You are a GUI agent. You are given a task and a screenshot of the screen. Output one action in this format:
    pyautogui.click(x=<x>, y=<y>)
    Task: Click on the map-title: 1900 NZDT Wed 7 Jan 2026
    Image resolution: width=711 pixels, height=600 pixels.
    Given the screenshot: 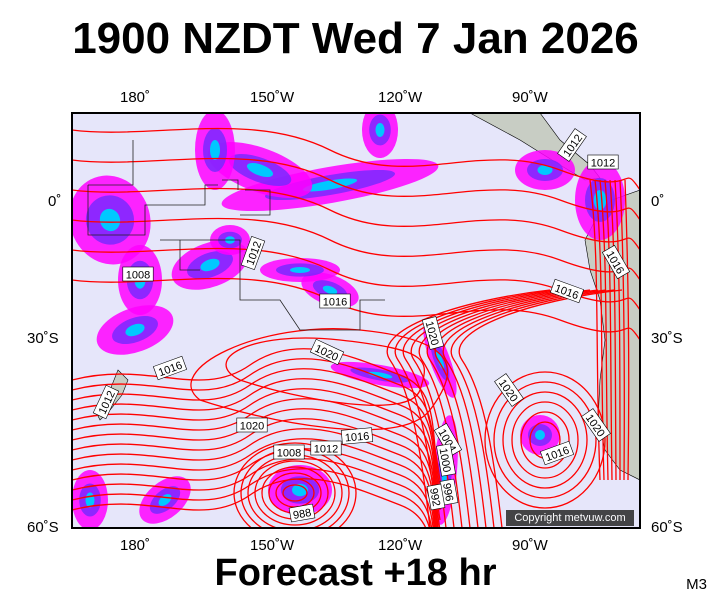 What is the action you would take?
    pyautogui.click(x=355, y=38)
    